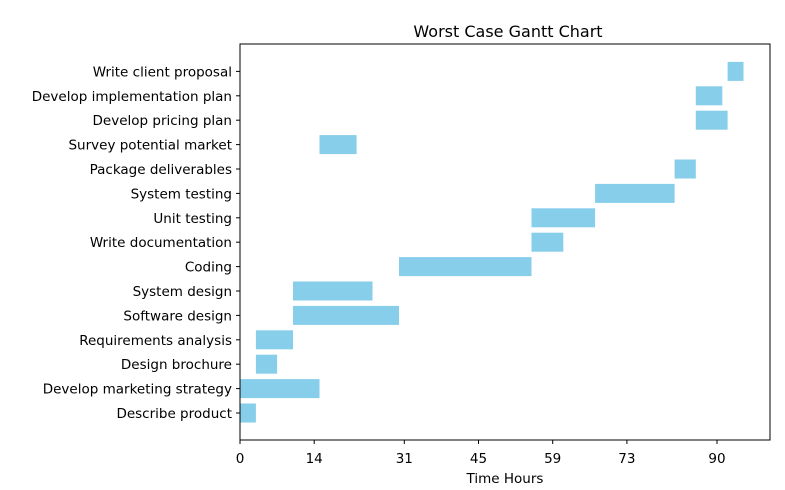 The image size is (785, 490). What do you see at coordinates (478, 459) in the screenshot?
I see `x-tick-label: 45` at bounding box center [478, 459].